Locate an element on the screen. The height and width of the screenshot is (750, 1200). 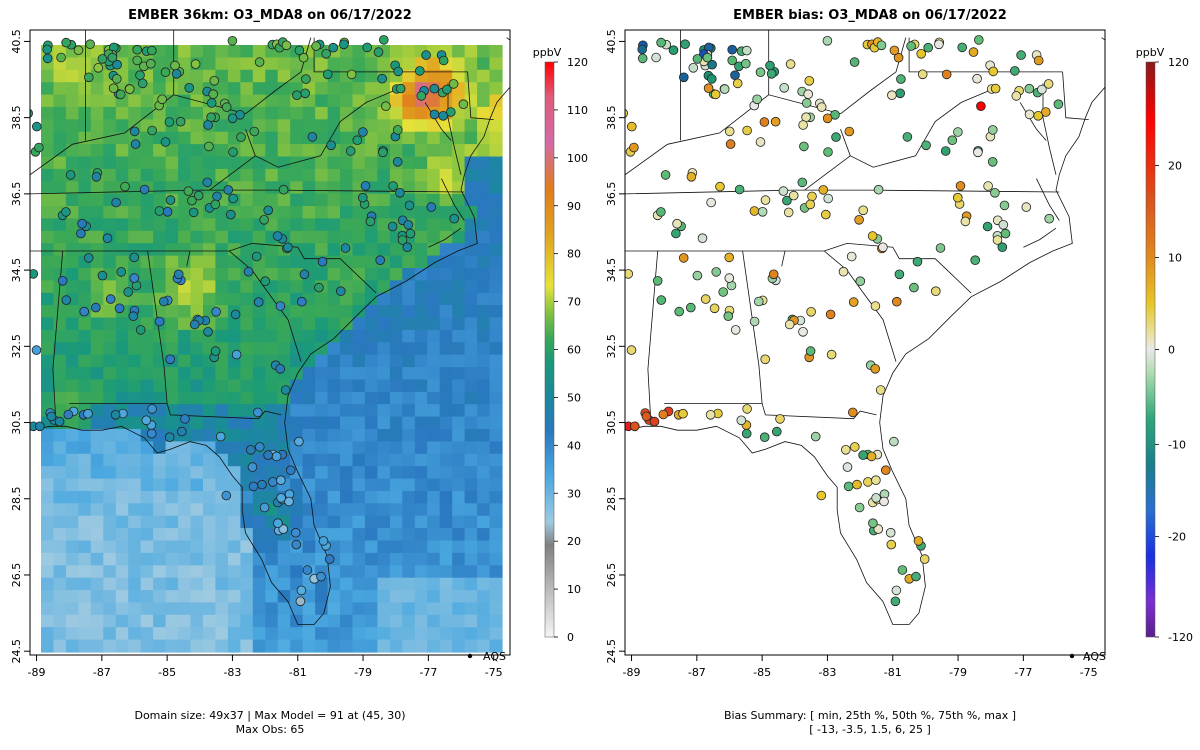
y-tick-label: 32.5 is located at coordinates (611, 346).